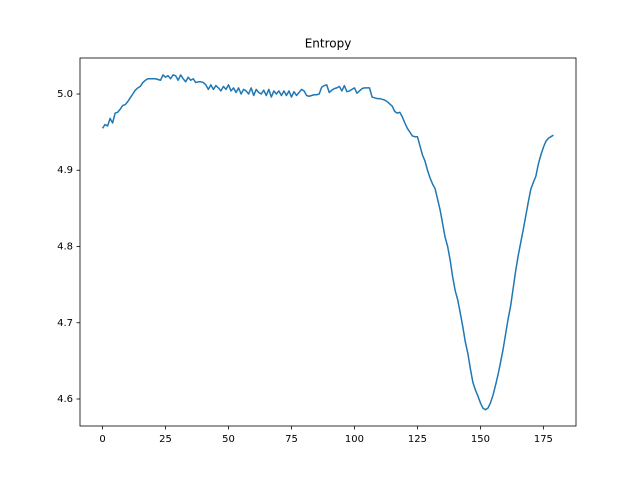 Image resolution: width=640 pixels, height=480 pixels. Describe the element at coordinates (228, 439) in the screenshot. I see `x-tick-label: 50` at that location.